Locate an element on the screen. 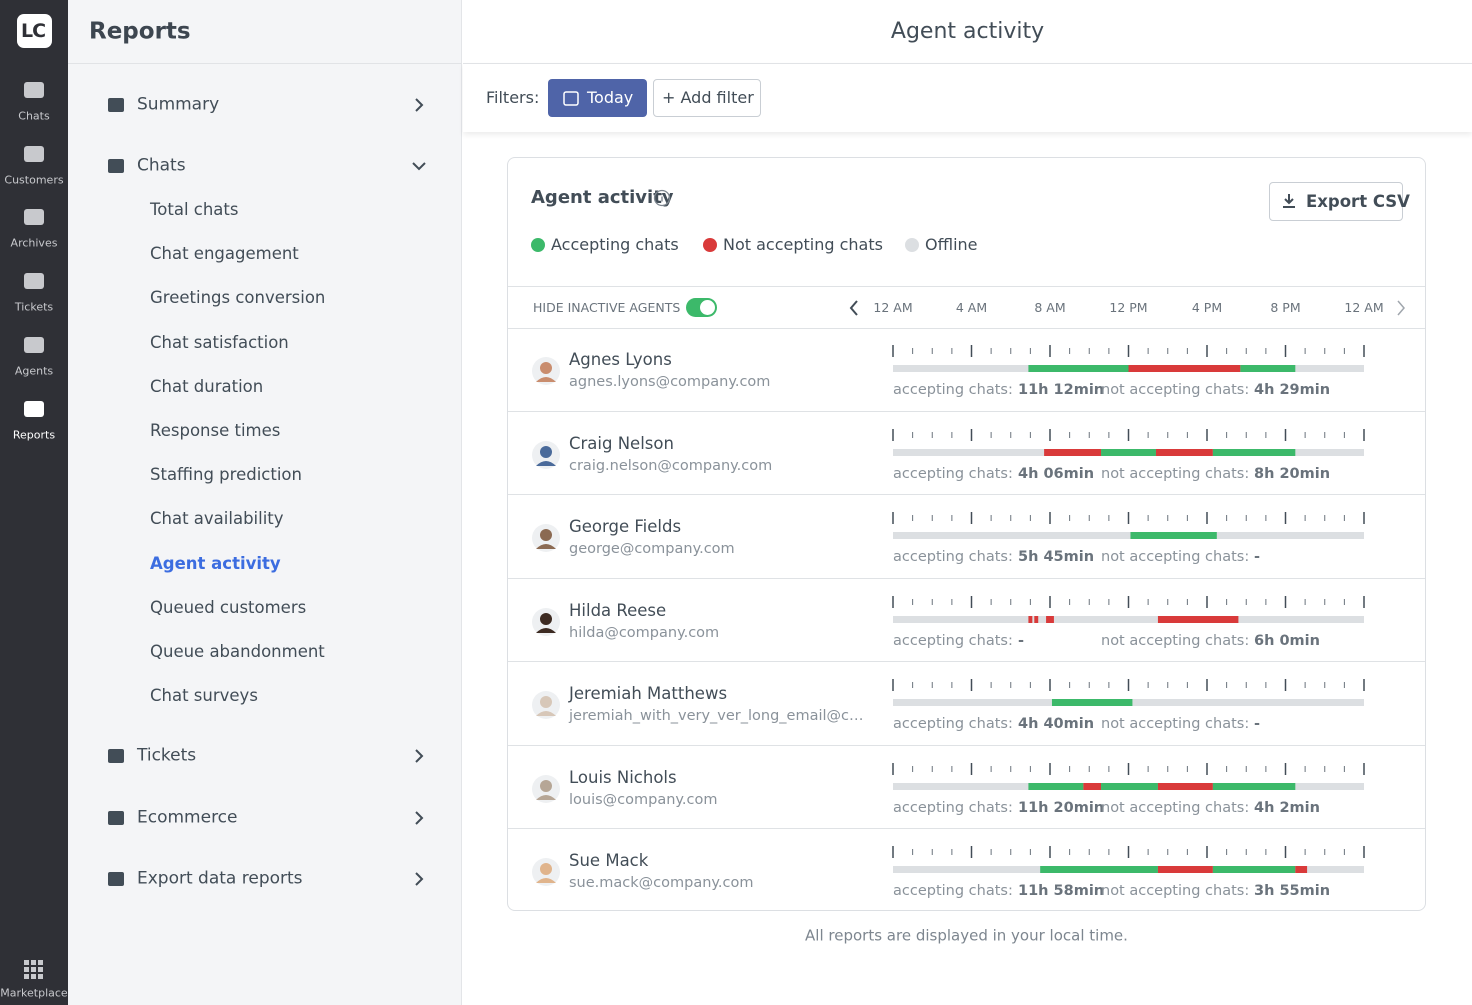  next-arrow is located at coordinates (1401, 308).